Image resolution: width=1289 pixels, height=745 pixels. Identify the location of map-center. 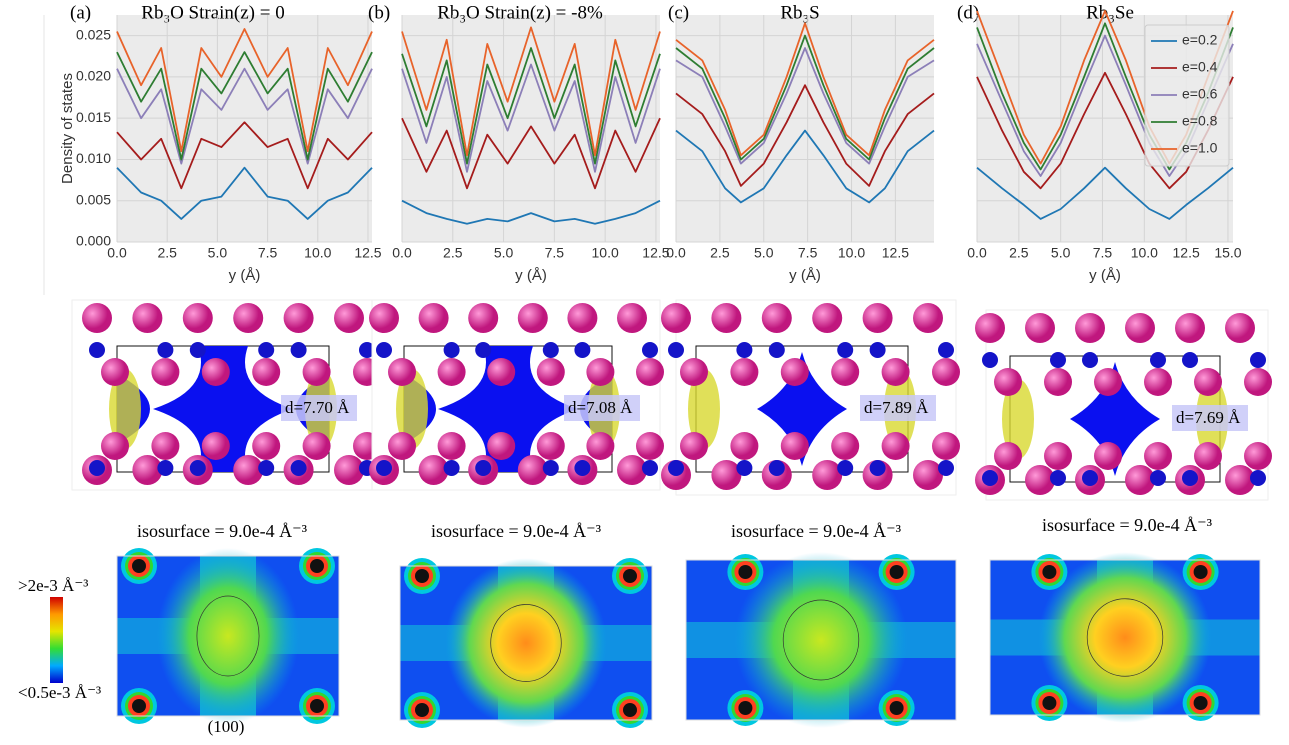
(821, 640).